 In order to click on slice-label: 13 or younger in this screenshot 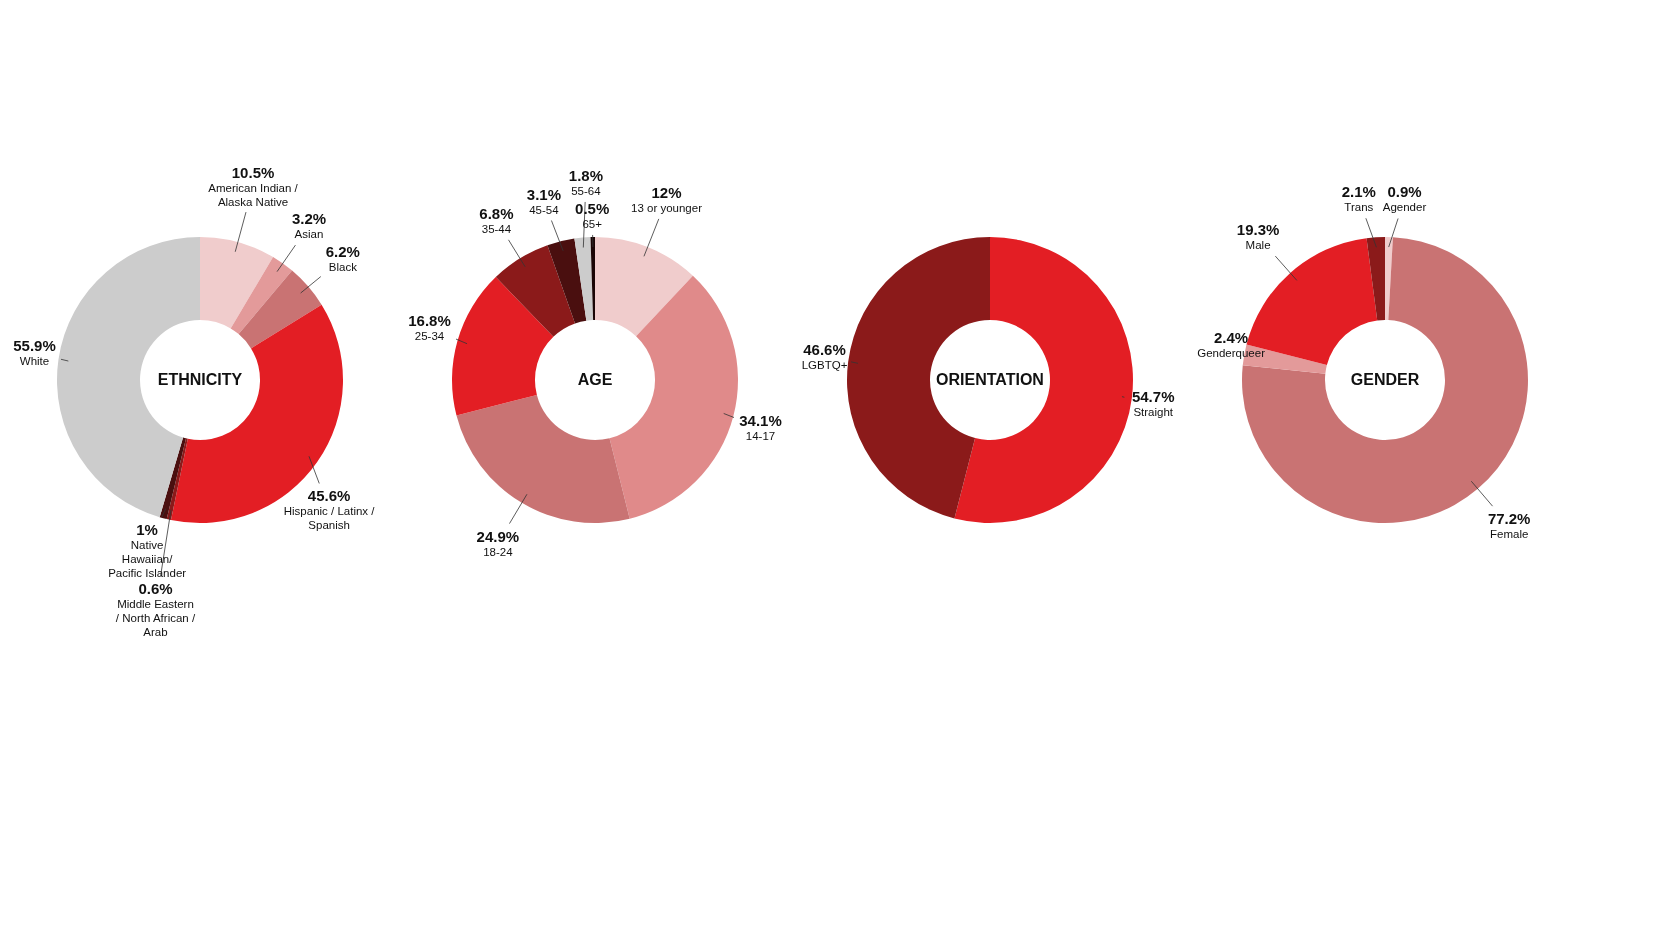, I will do `click(667, 207)`.